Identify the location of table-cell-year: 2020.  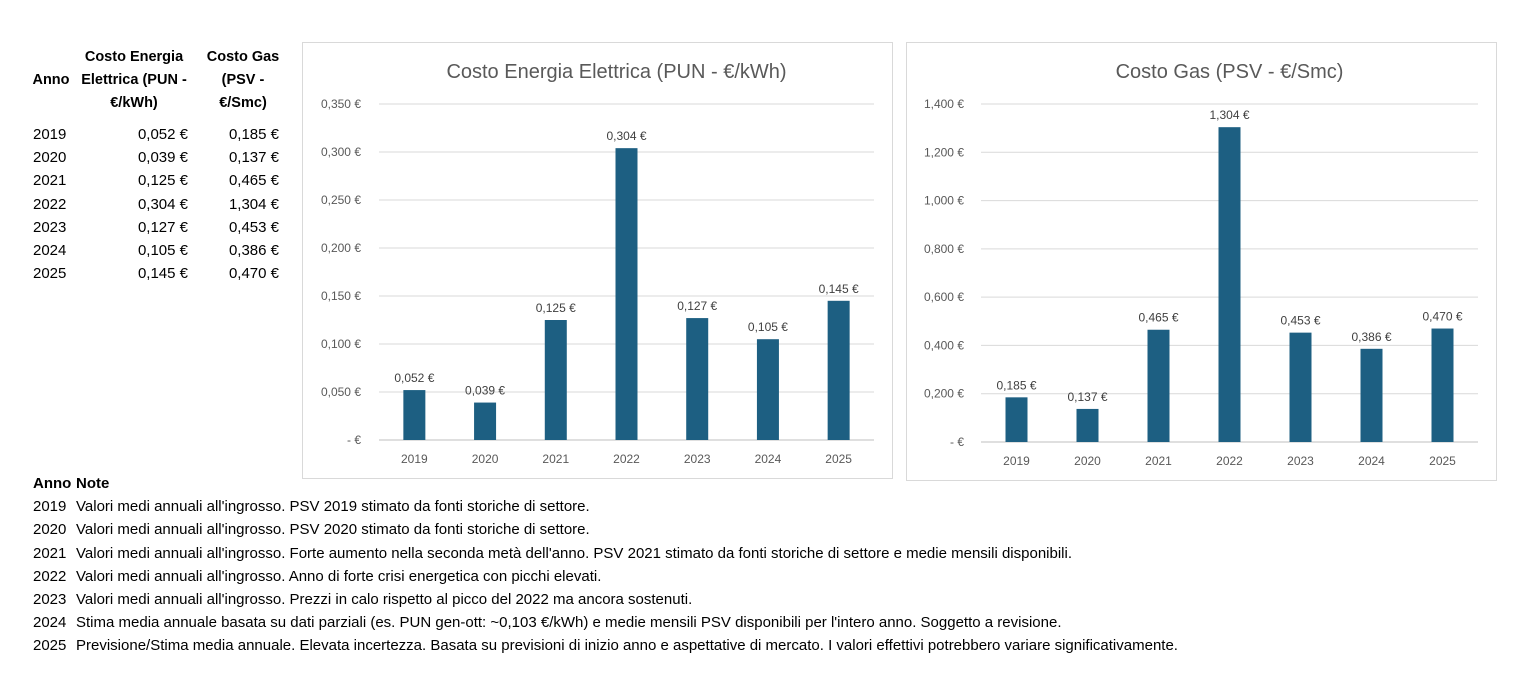
(50, 158).